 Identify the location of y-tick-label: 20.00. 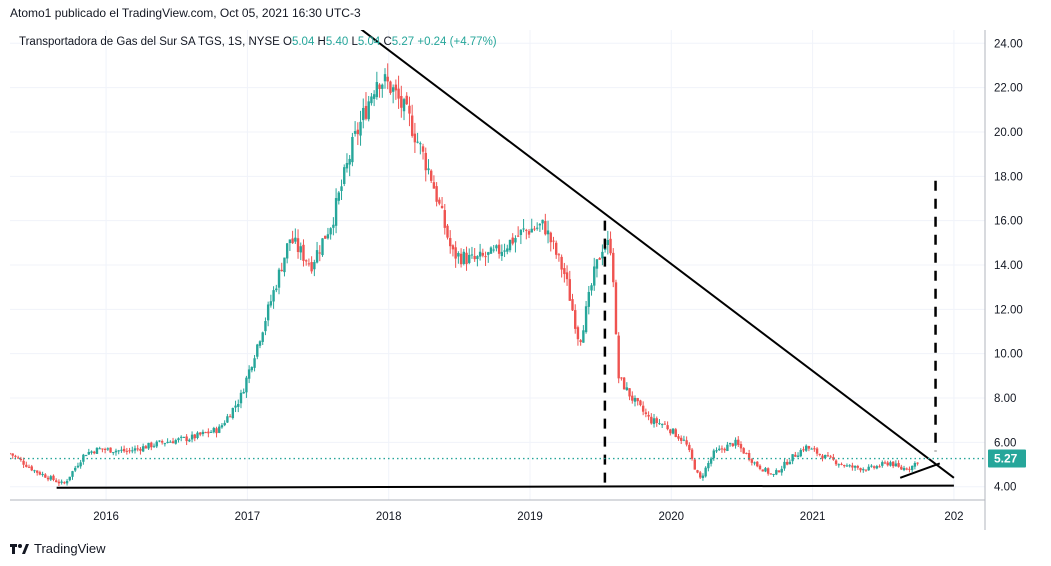
(1008, 133).